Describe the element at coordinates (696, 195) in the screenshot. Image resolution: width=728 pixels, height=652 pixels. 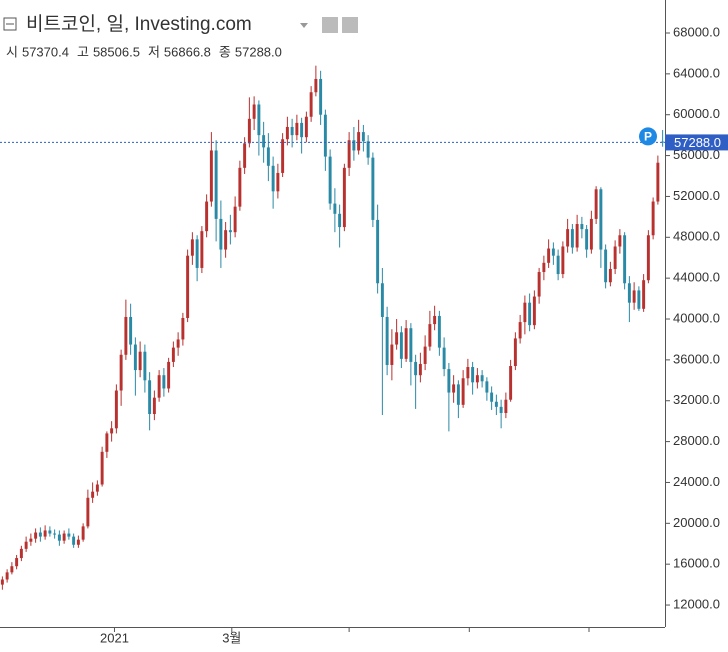
I see `y-tick-label: 52000.0` at that location.